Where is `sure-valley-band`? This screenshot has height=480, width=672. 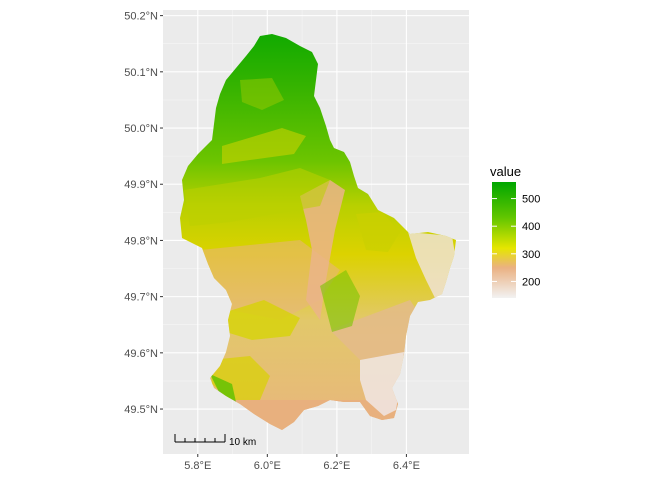 sure-valley-band is located at coordinates (257, 197).